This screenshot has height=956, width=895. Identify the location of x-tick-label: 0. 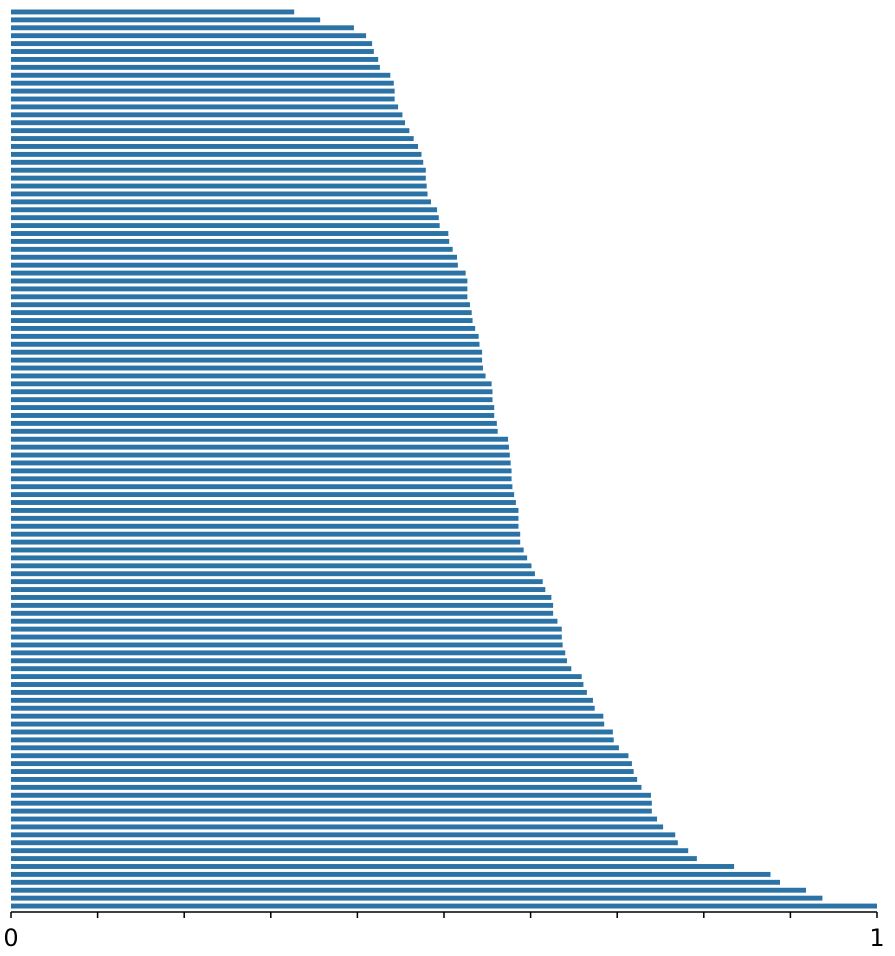
(10, 938).